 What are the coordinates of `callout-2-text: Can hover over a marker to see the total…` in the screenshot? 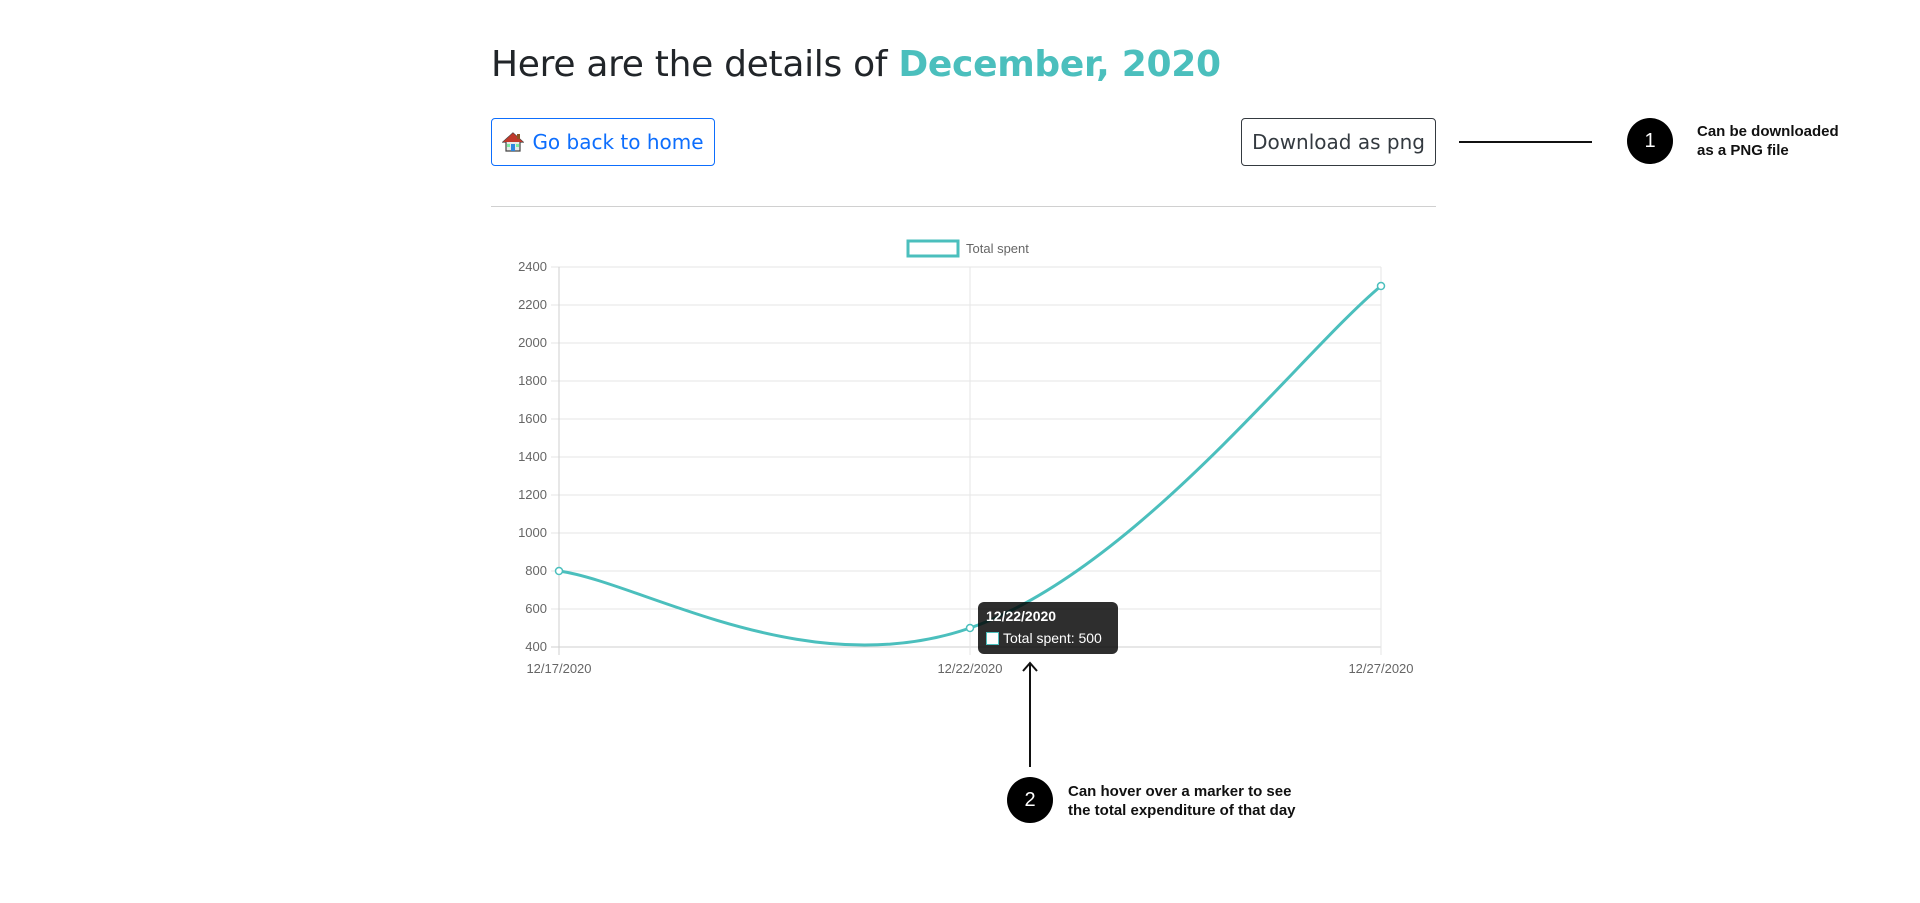 It's located at (1182, 801).